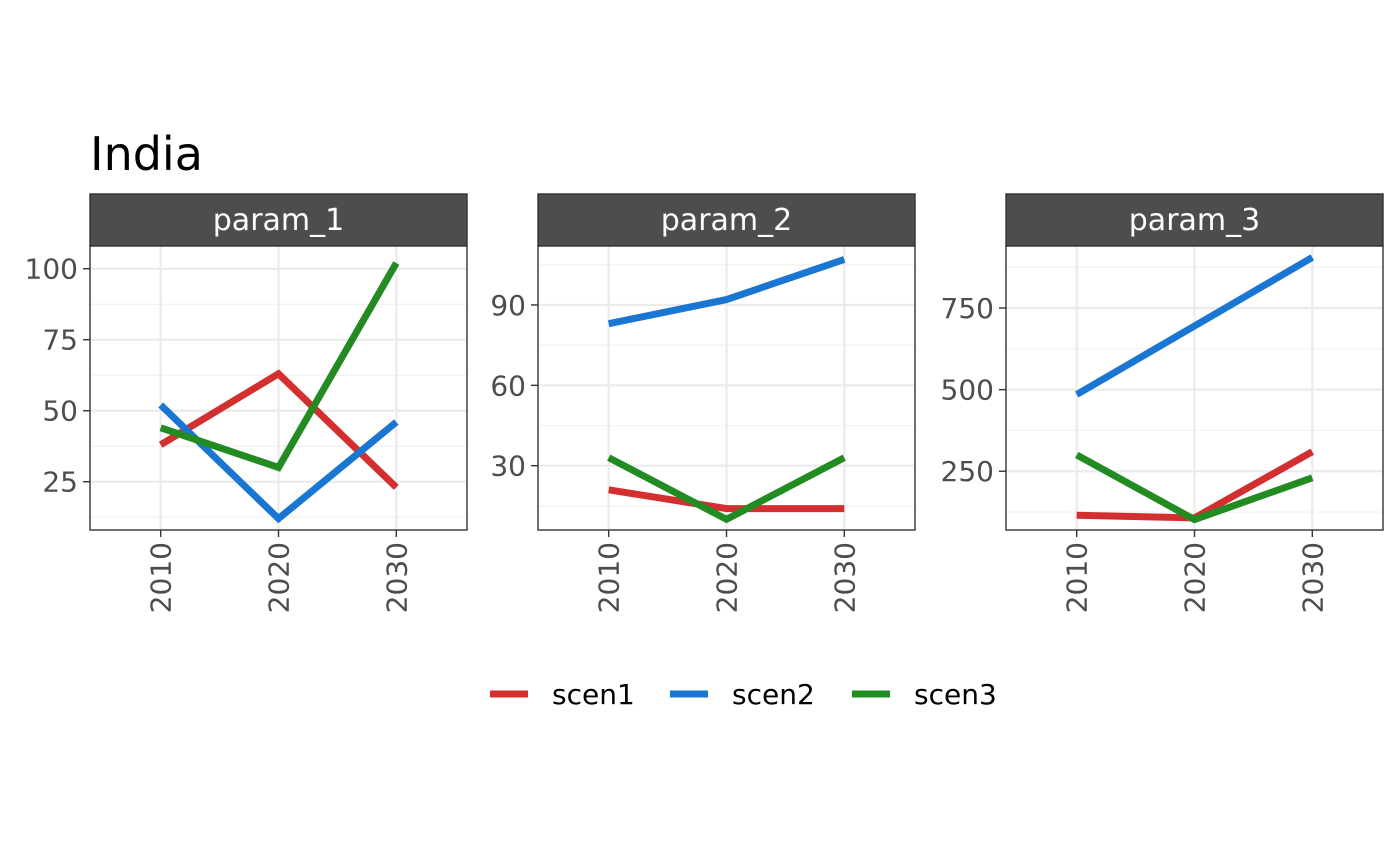  Describe the element at coordinates (593, 694) in the screenshot. I see `legend-label-scen1: scen1` at that location.